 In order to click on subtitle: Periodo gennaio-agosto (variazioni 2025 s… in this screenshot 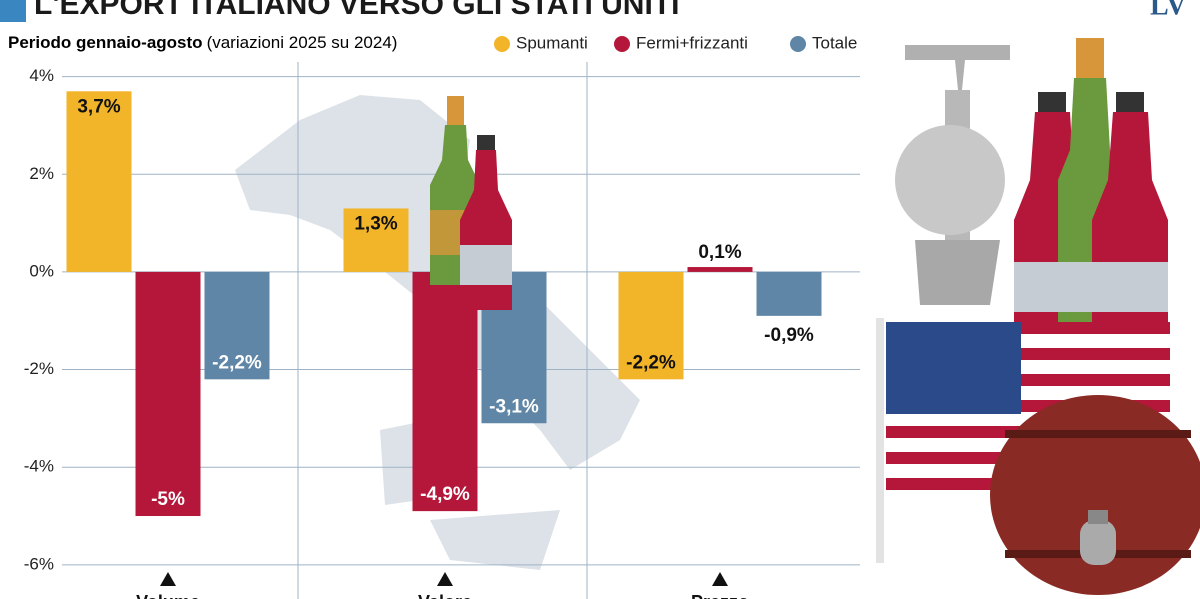, I will do `click(202, 42)`.